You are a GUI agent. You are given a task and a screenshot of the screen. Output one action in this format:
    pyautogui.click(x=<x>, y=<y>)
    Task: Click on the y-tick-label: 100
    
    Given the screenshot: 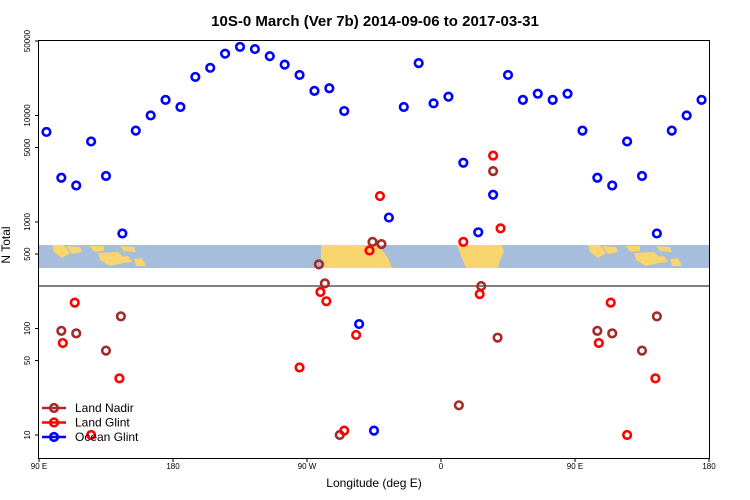 What is the action you would take?
    pyautogui.click(x=27, y=328)
    